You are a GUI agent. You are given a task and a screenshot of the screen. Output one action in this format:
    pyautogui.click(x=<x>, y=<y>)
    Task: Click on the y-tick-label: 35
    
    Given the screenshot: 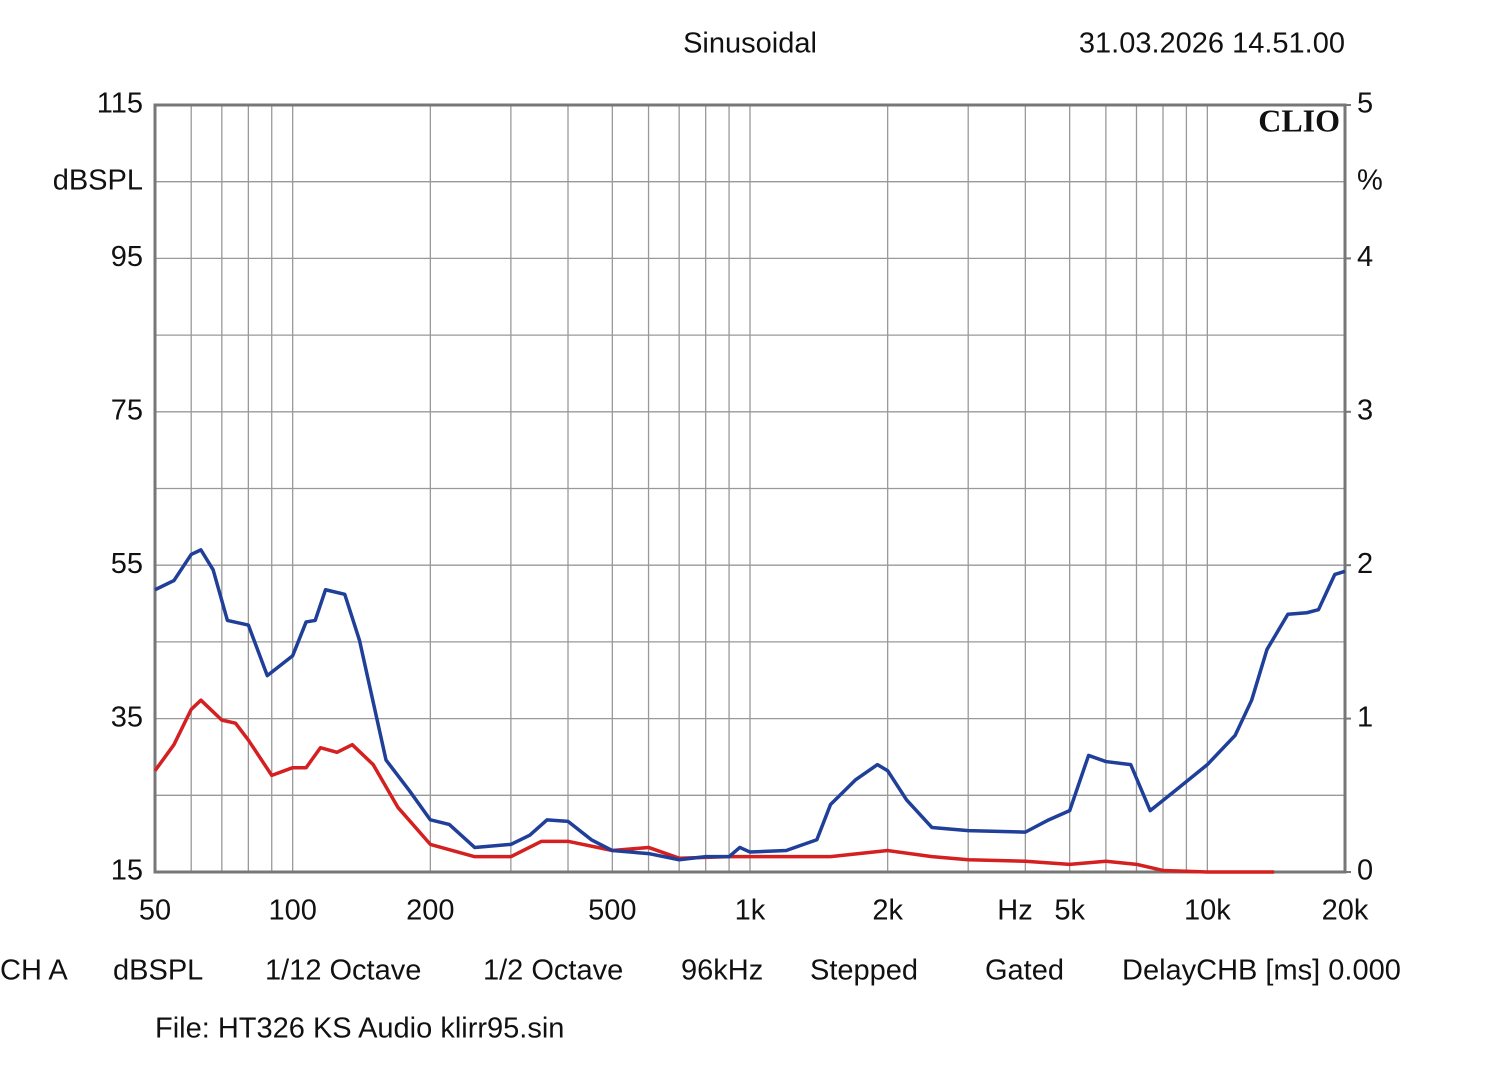 What is the action you would take?
    pyautogui.click(x=127, y=717)
    